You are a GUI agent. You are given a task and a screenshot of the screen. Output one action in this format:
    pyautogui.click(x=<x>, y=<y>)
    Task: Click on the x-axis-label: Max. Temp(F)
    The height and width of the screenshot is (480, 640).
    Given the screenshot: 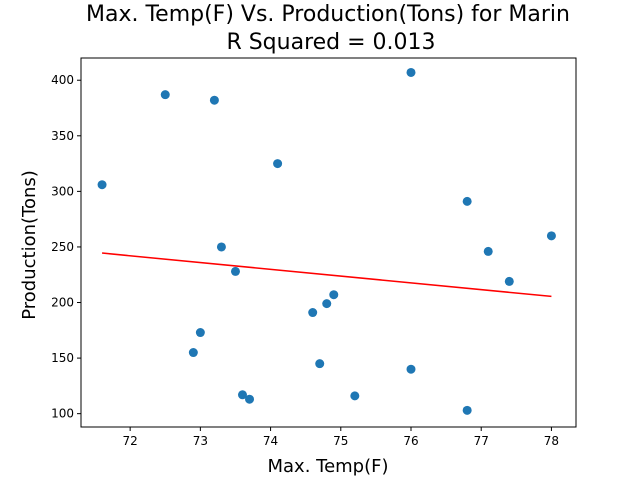 What is the action you would take?
    pyautogui.click(x=327, y=466)
    